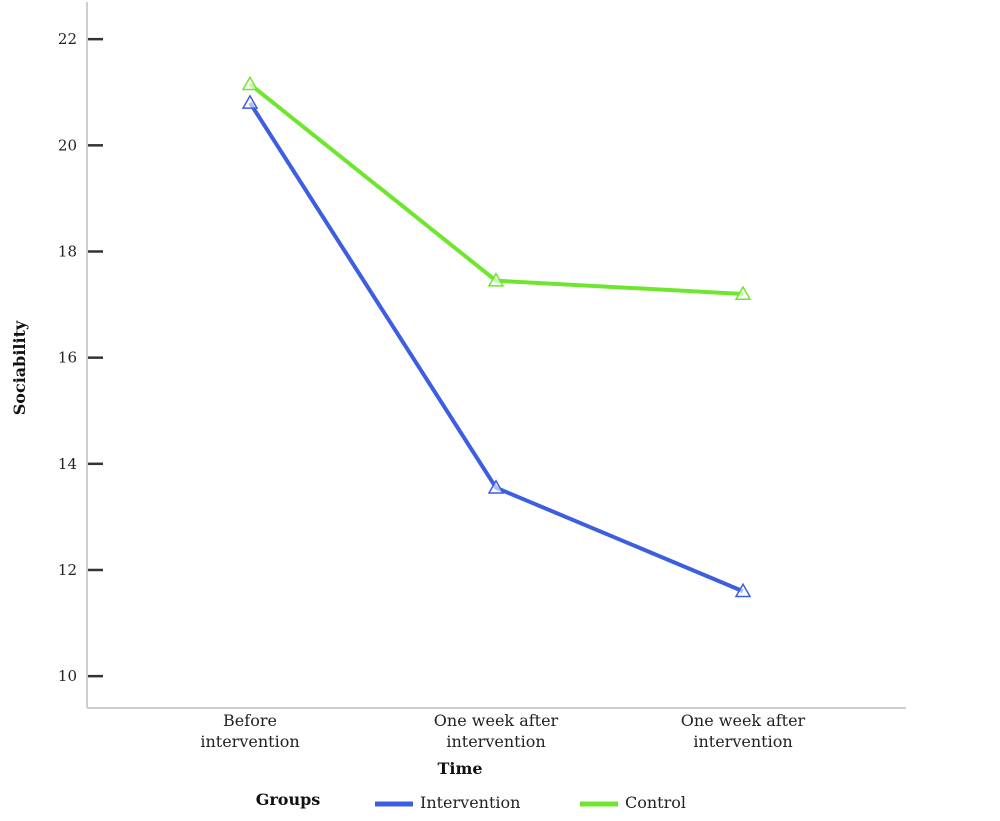 Image resolution: width=1000 pixels, height=821 pixels. What do you see at coordinates (249, 731) in the screenshot?
I see `x-category-label: Before intervention` at bounding box center [249, 731].